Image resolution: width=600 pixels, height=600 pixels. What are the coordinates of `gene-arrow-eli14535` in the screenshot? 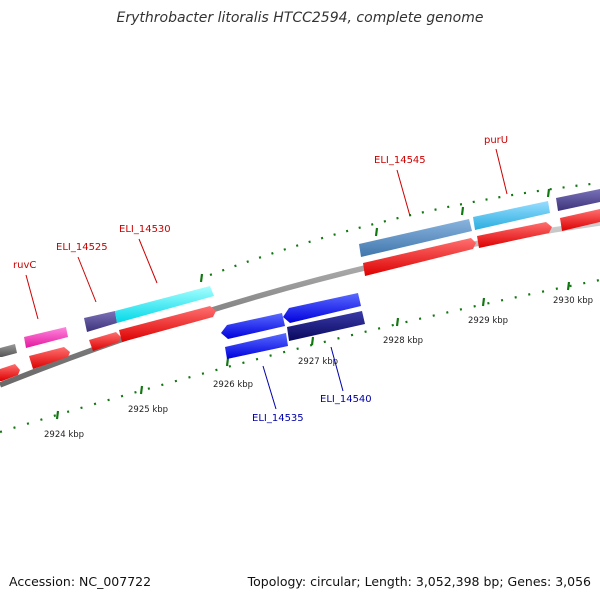 It's located at (256, 346).